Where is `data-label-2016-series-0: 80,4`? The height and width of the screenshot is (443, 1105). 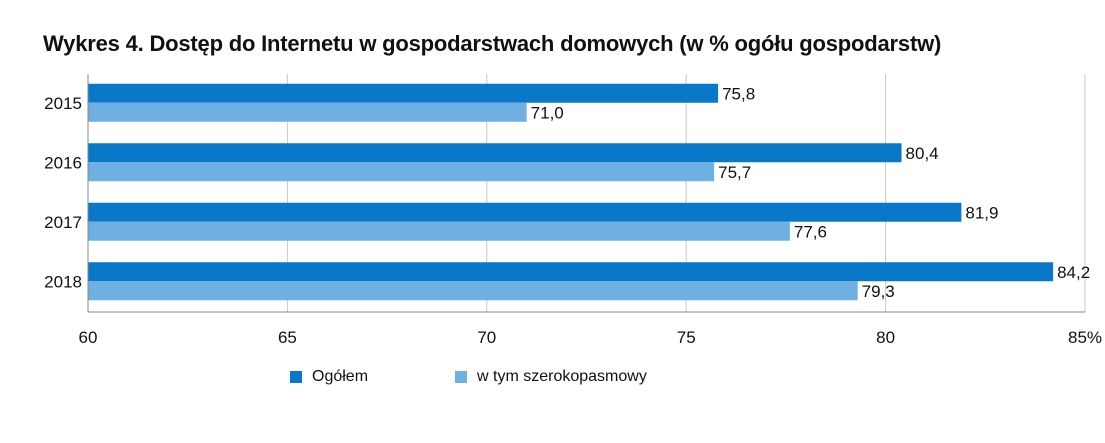
data-label-2016-series-0: 80,4 is located at coordinates (922, 153).